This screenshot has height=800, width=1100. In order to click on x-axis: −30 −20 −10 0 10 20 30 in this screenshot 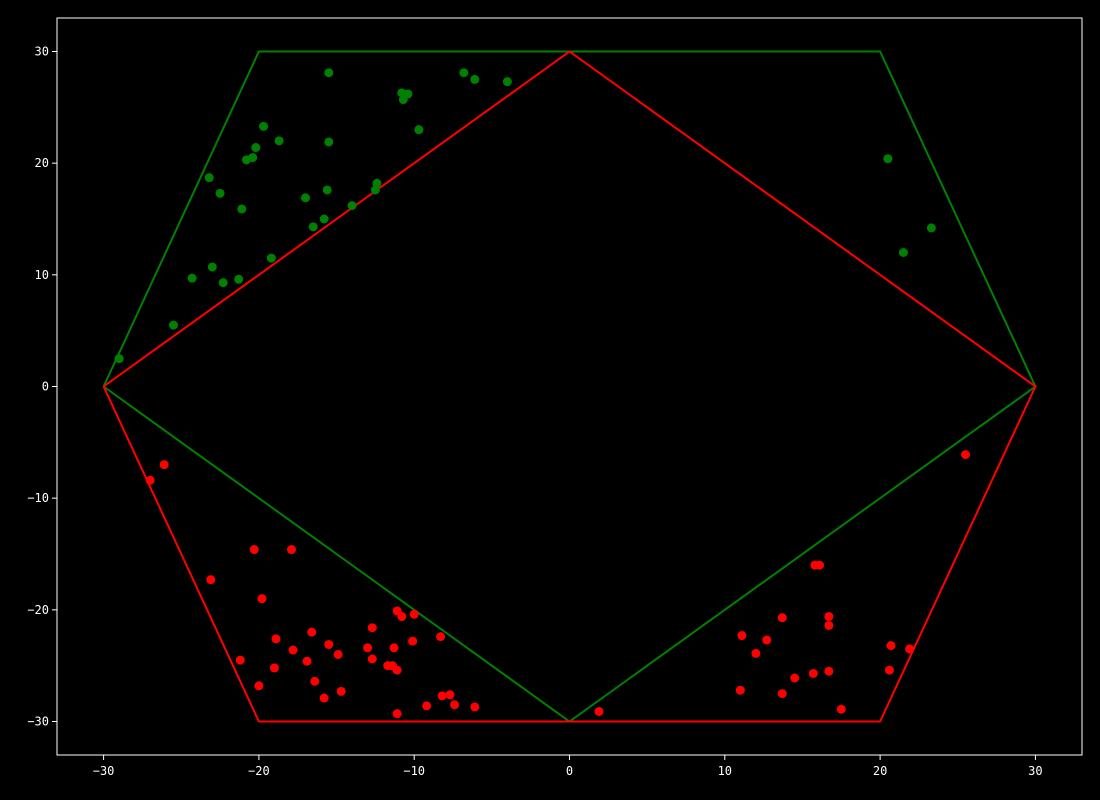, I will do `click(568, 766)`.